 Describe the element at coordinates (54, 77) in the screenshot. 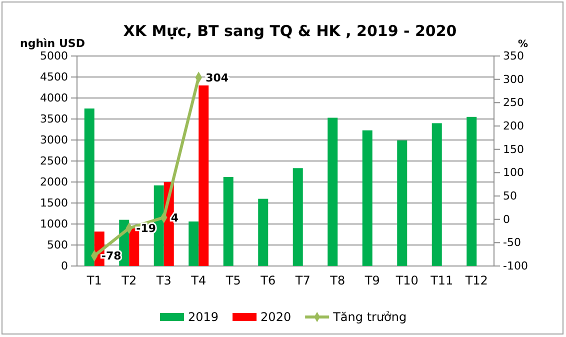

I see `y-tick-label: 4500` at that location.